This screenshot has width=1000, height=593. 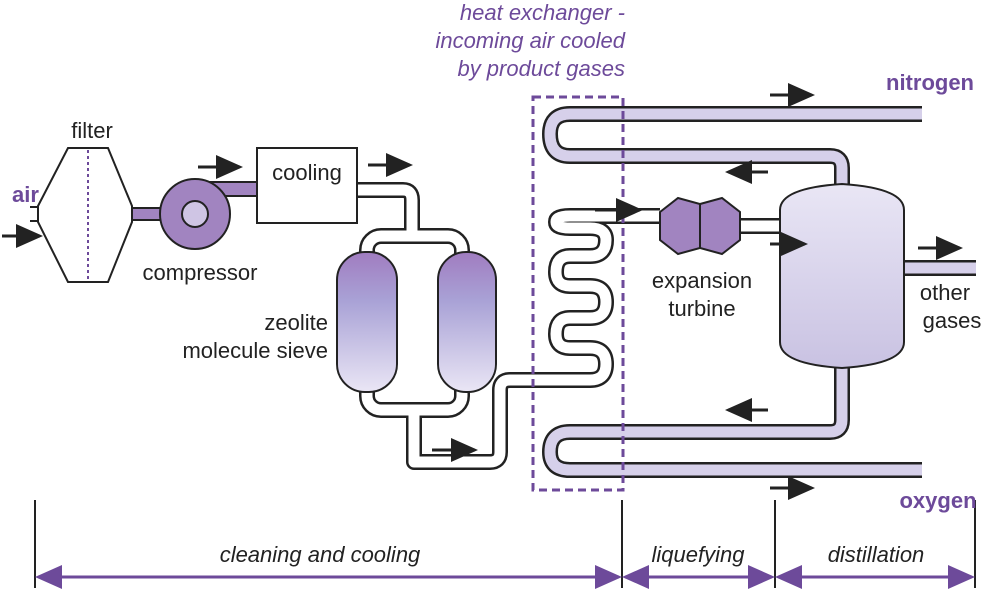 What do you see at coordinates (209, 214) in the screenshot?
I see `compressor` at bounding box center [209, 214].